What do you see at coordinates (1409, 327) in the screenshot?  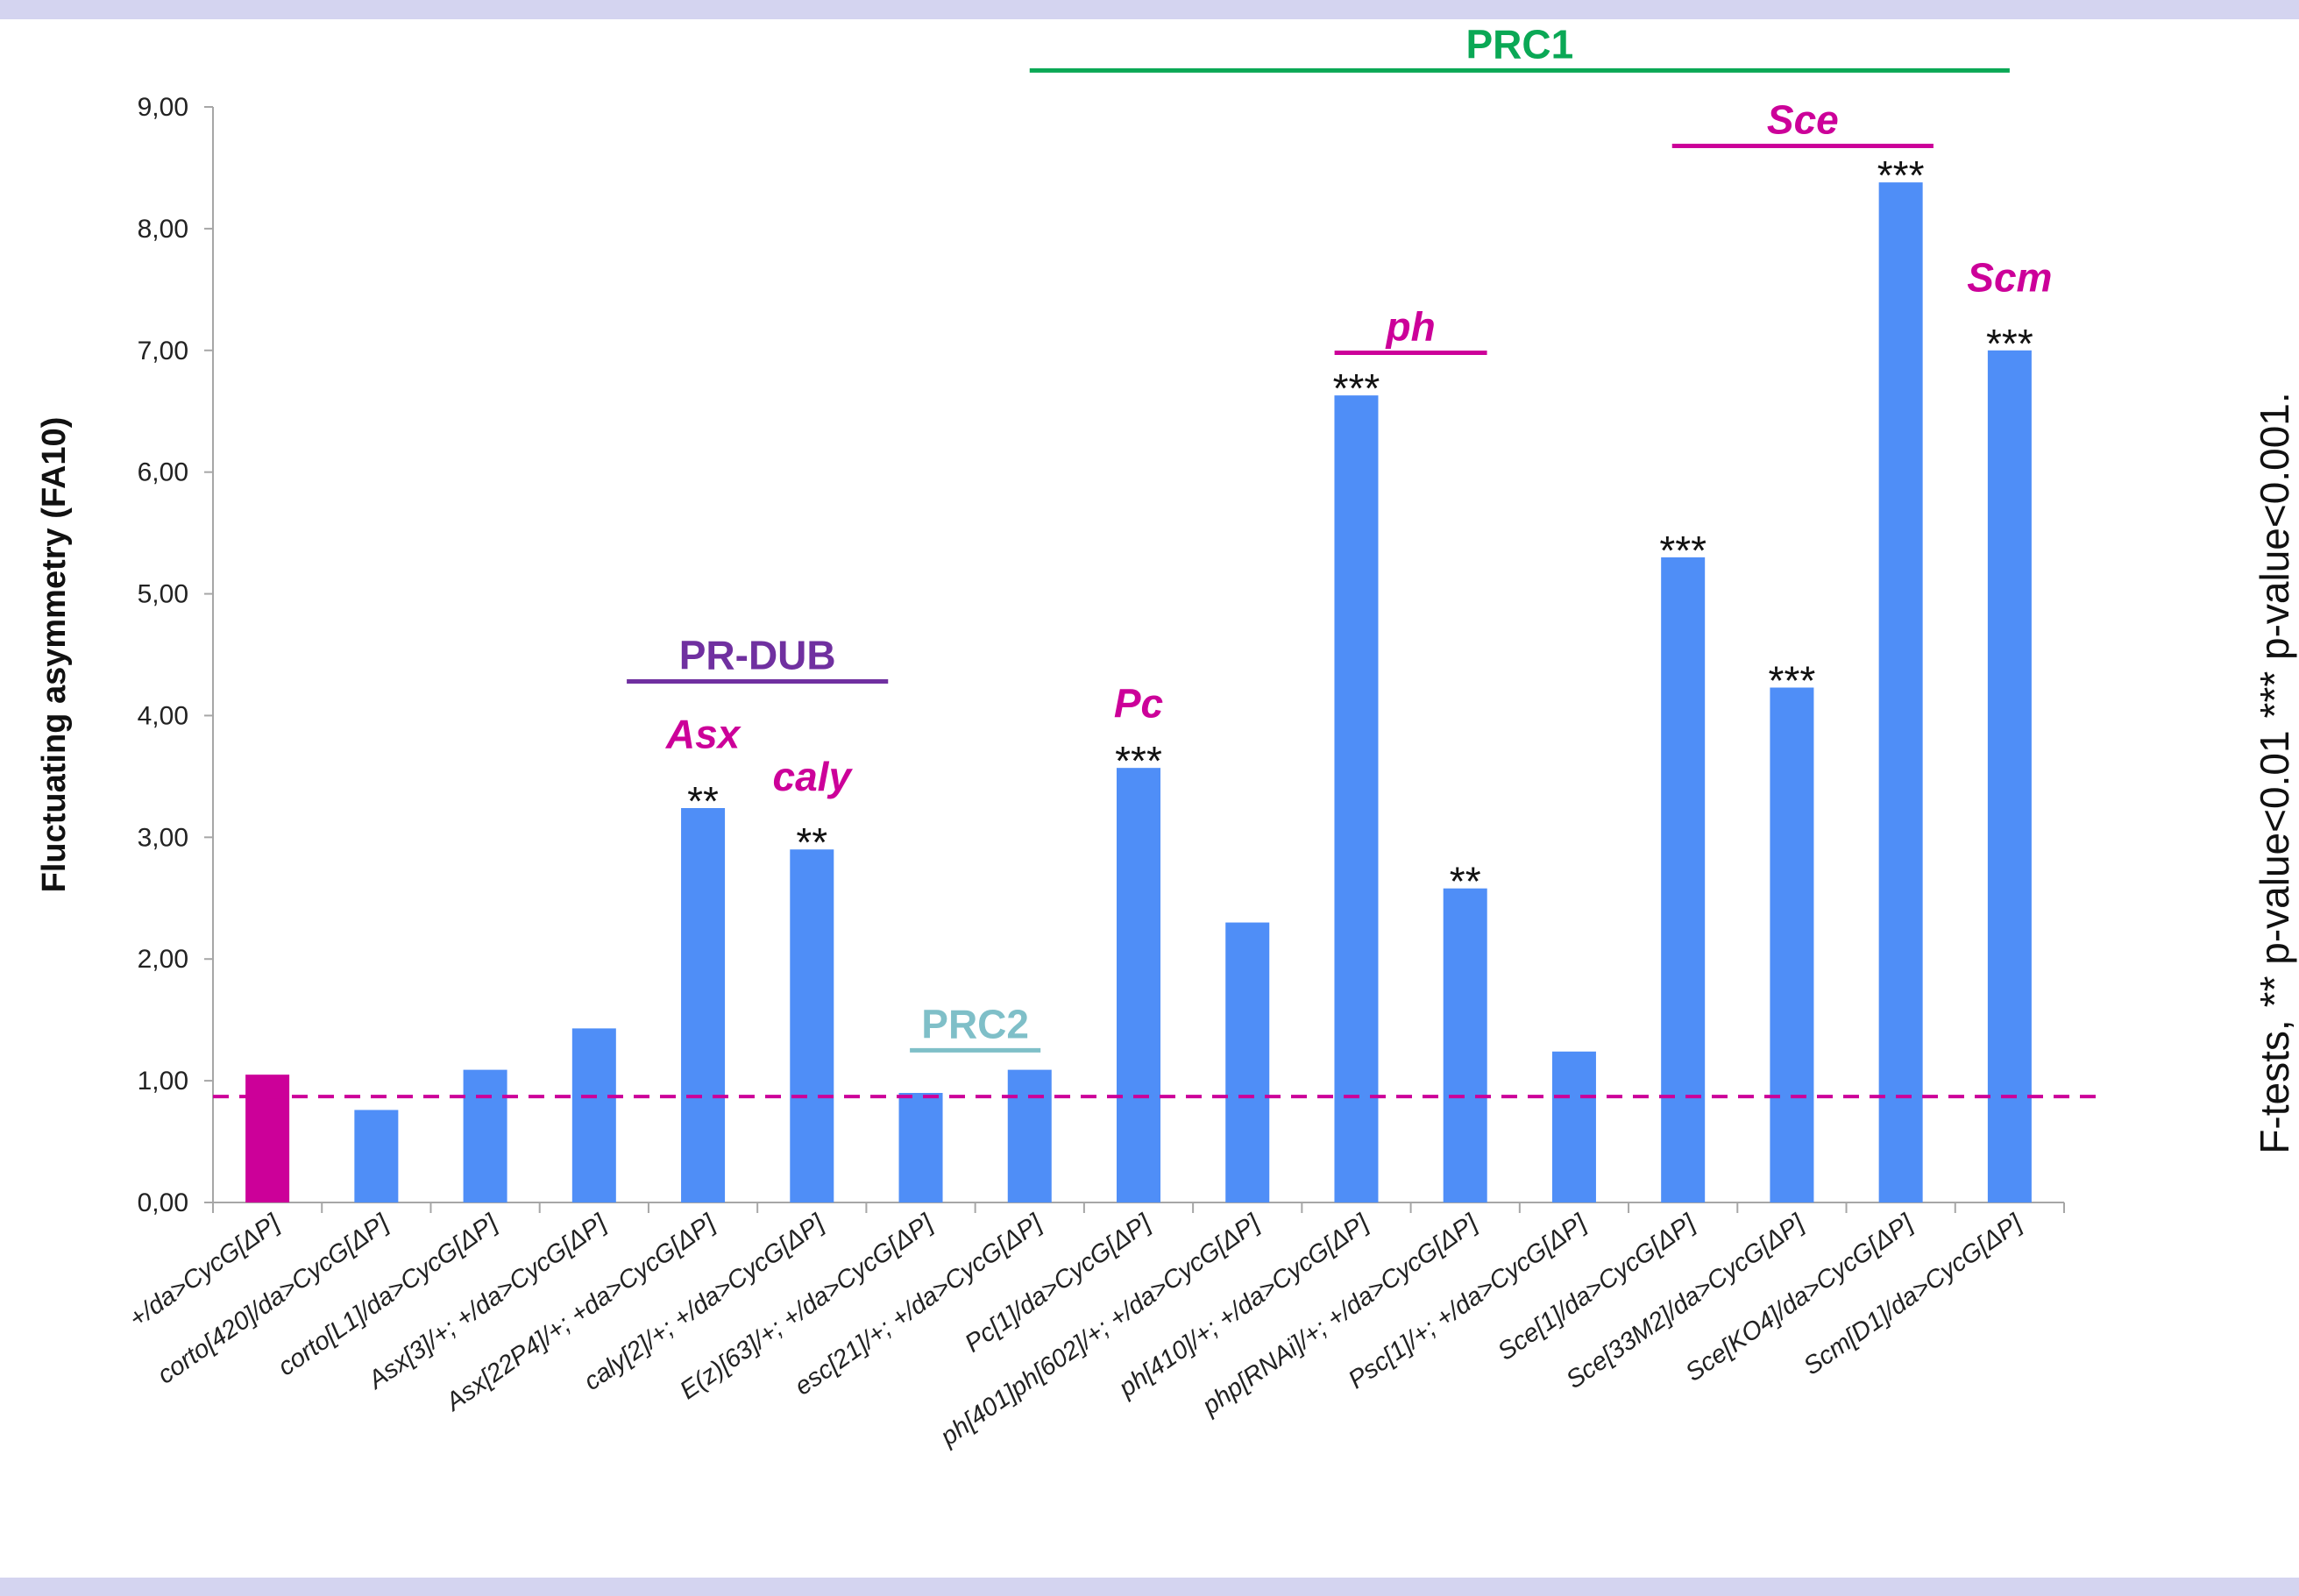 I see `group-label: ph` at bounding box center [1409, 327].